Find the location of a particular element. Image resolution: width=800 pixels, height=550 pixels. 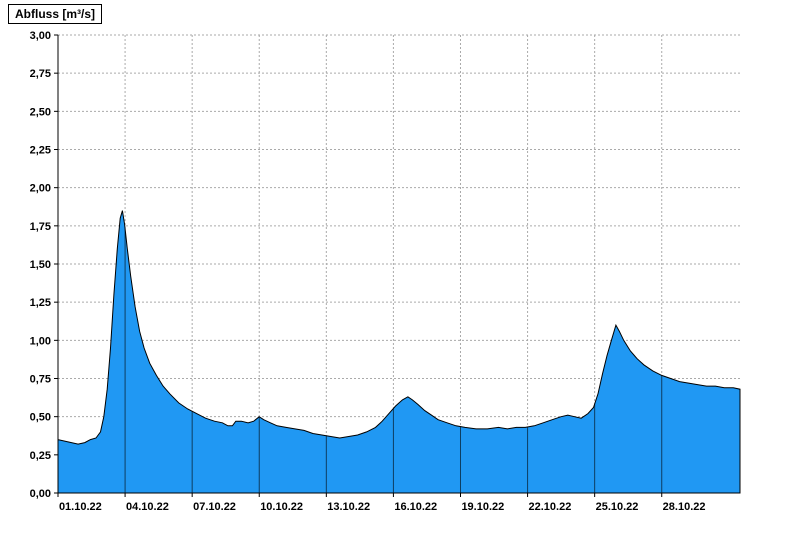

chart-title: Abfluss [m³/s] is located at coordinates (55, 14).